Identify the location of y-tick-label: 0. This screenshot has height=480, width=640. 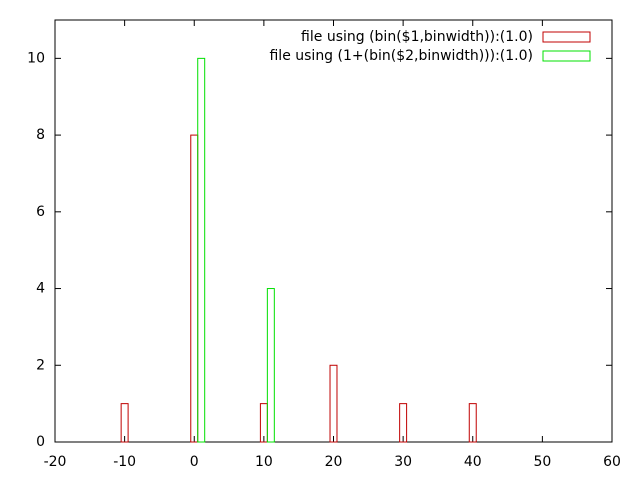
(40, 442).